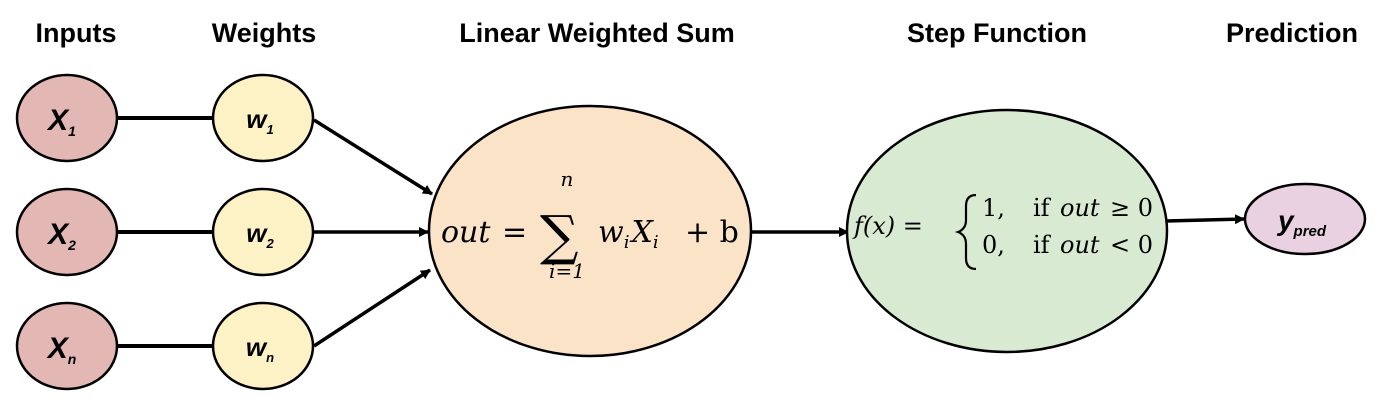 This screenshot has width=1400, height=404. I want to click on case2-value: 0,, so click(993, 245).